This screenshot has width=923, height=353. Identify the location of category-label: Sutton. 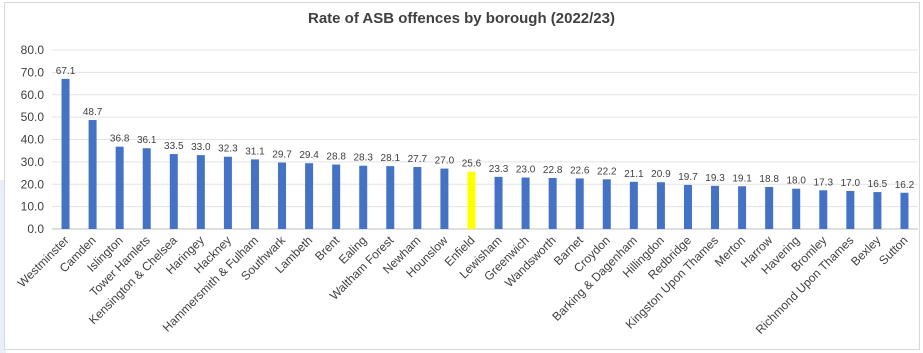
(893, 250).